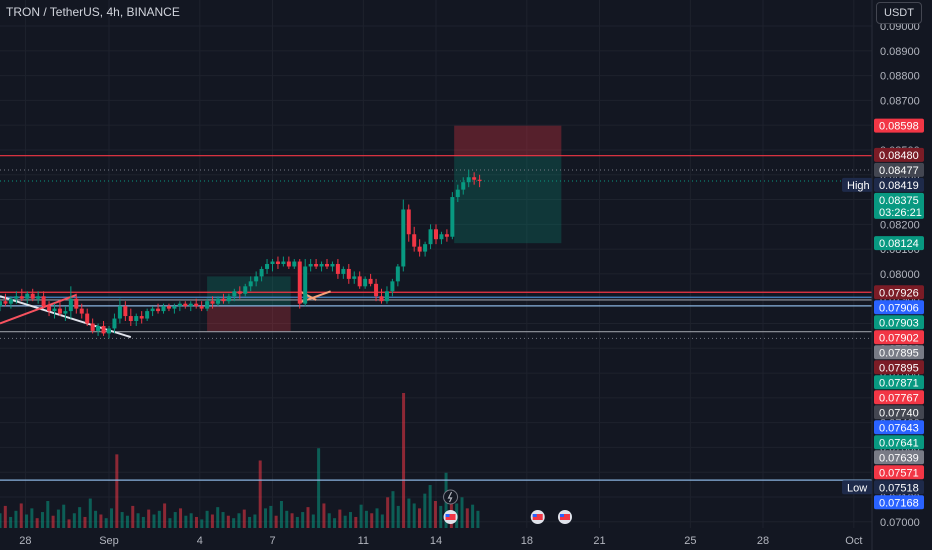  Describe the element at coordinates (900, 101) in the screenshot. I see `y-tick-label: 0.08700` at that location.